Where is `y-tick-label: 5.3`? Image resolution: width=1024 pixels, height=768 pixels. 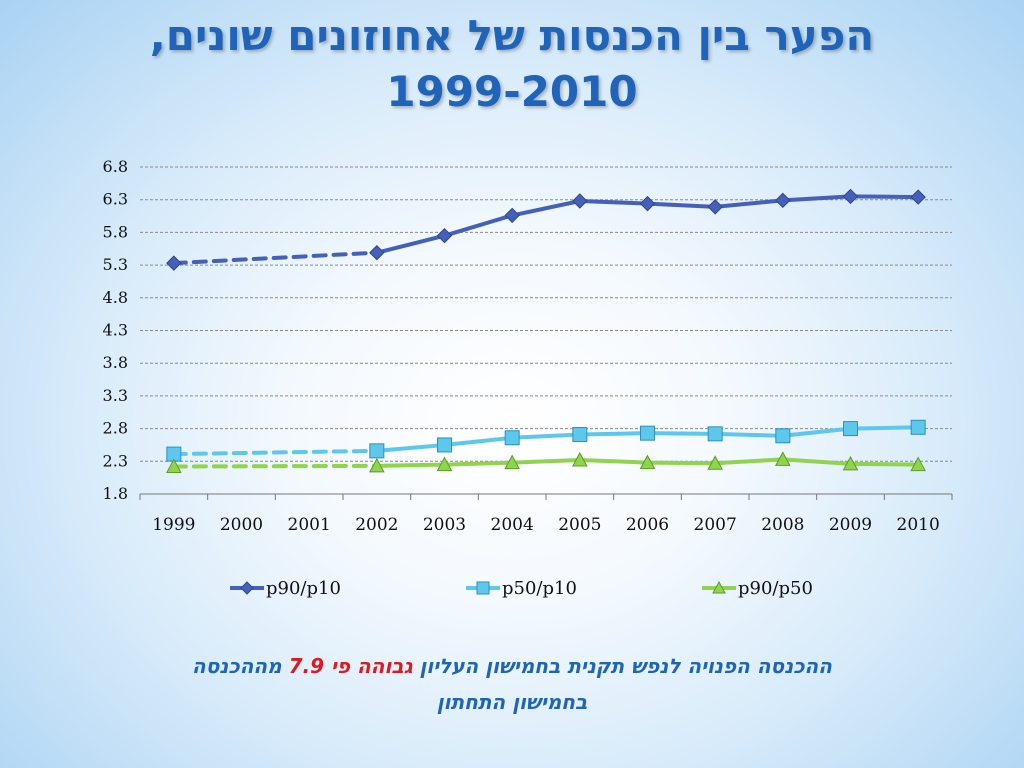
y-tick-label: 5.3 is located at coordinates (115, 264).